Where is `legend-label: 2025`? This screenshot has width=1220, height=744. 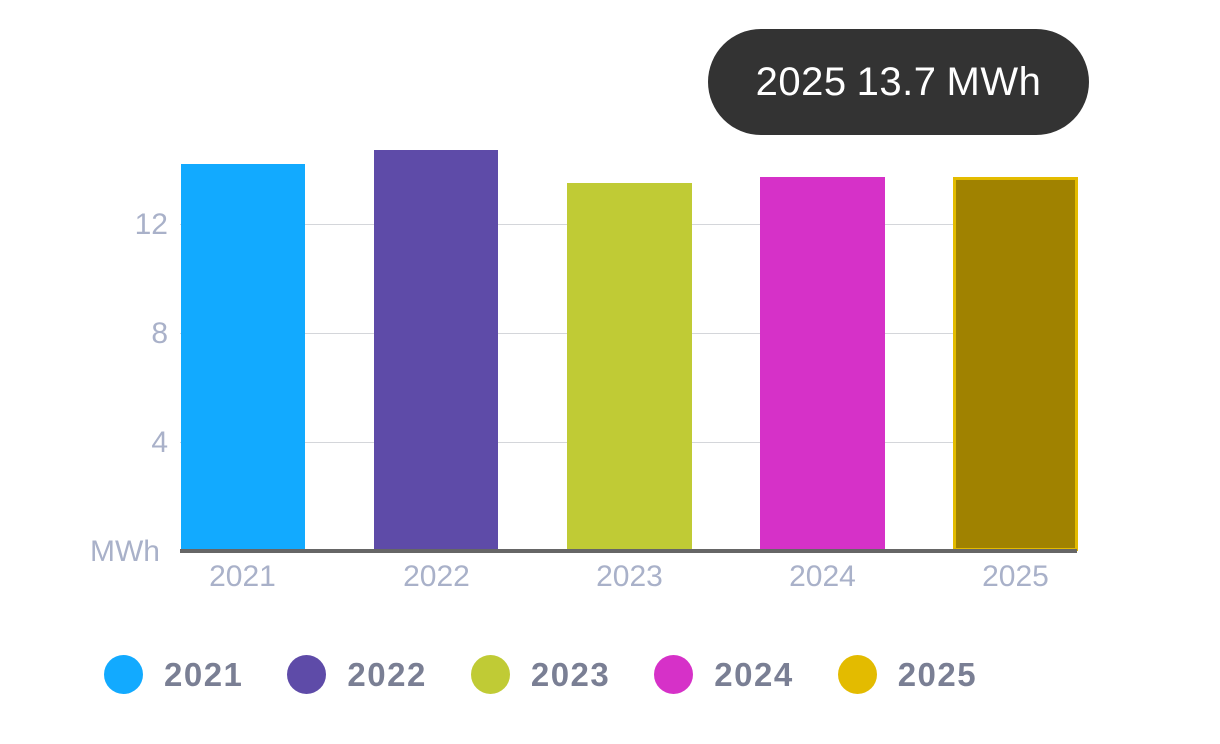
legend-label: 2025 is located at coordinates (937, 674).